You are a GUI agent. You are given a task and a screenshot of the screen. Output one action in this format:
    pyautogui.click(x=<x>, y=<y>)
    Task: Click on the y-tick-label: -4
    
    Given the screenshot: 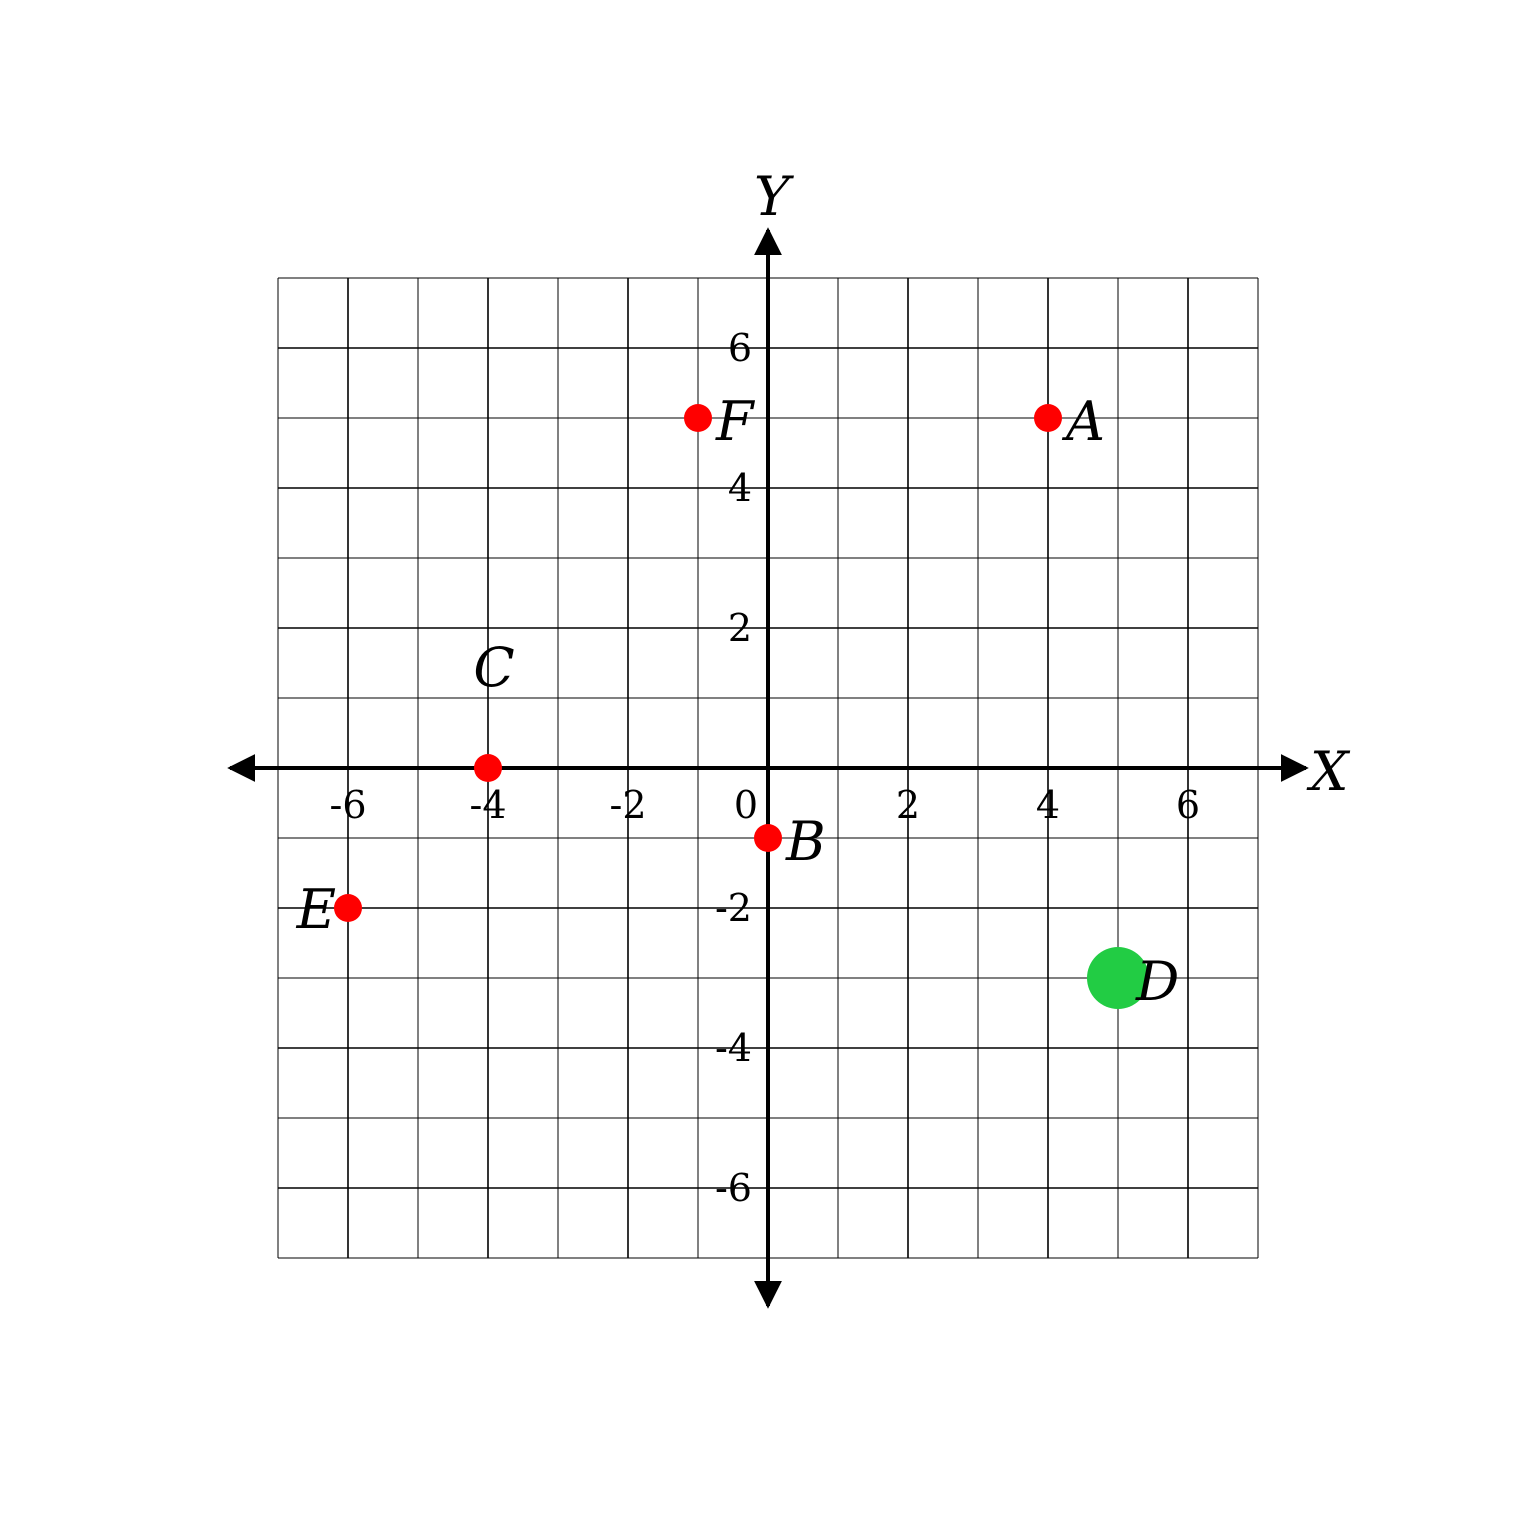 What is the action you would take?
    pyautogui.click(x=733, y=1048)
    